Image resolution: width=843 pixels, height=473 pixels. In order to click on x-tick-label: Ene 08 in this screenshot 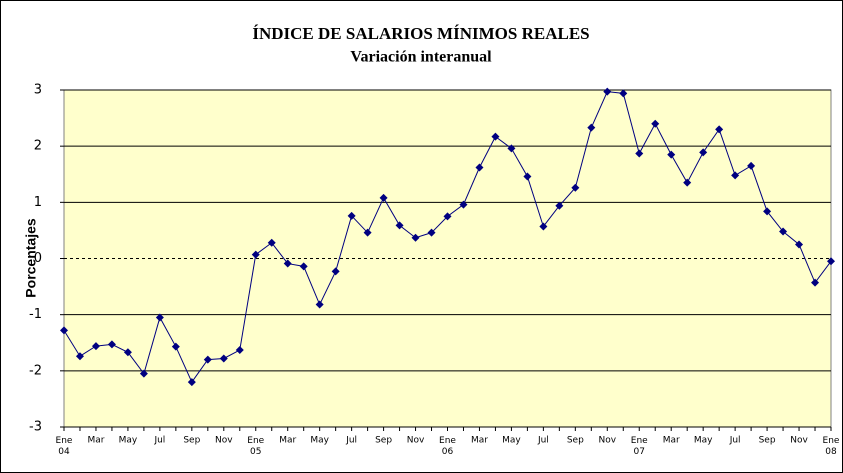, I will do `click(831, 446)`.